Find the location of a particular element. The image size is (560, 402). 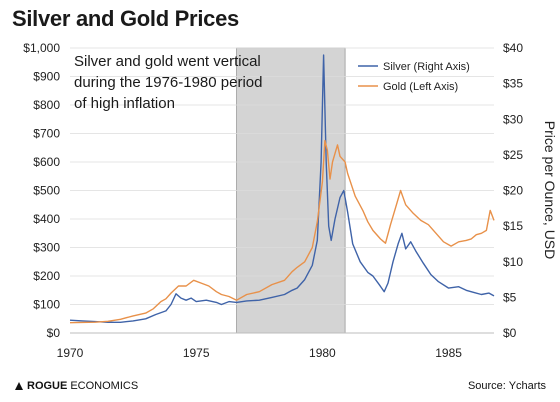

left-axis-tick-label: $100 is located at coordinates (46, 305).